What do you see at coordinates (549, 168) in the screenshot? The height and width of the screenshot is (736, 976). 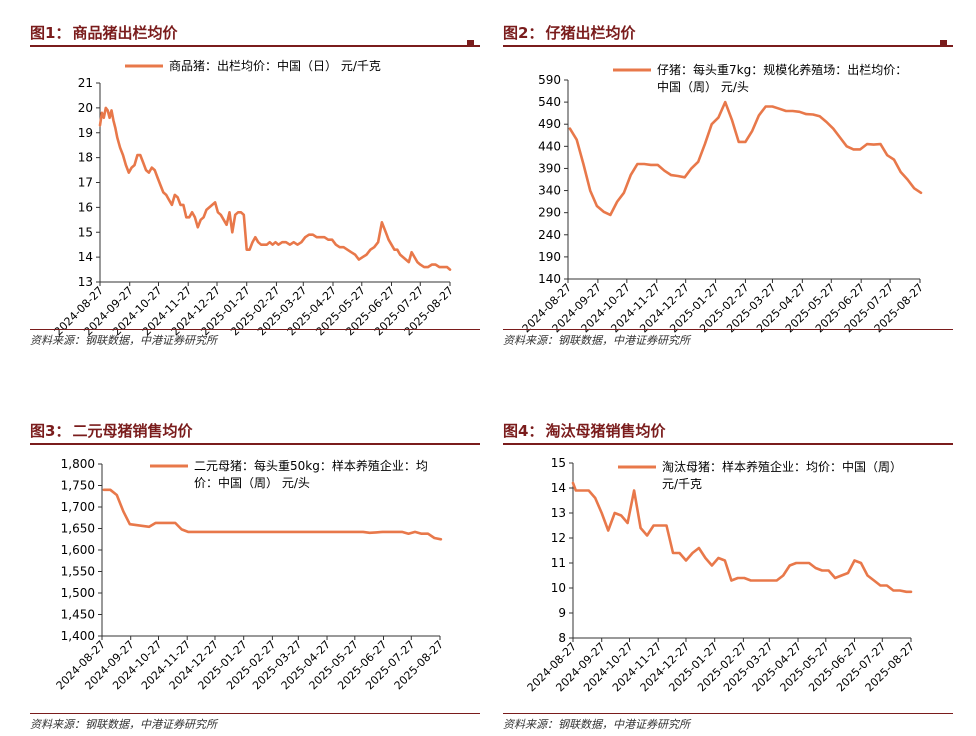 I see `y-tick-label: 390` at bounding box center [549, 168].